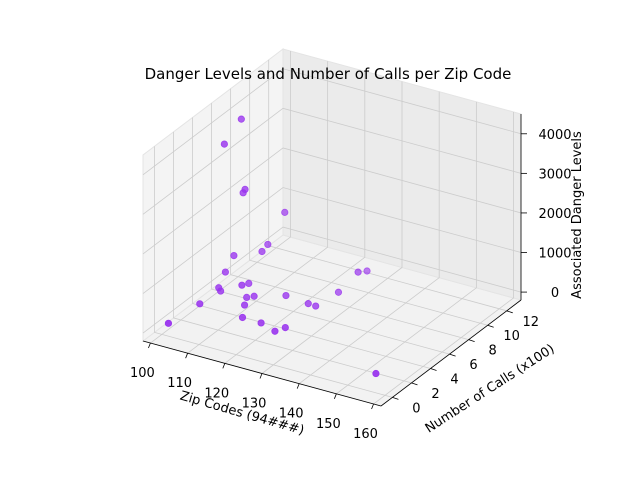  Describe the element at coordinates (511, 336) in the screenshot. I see `y-tick-label: 10` at that location.